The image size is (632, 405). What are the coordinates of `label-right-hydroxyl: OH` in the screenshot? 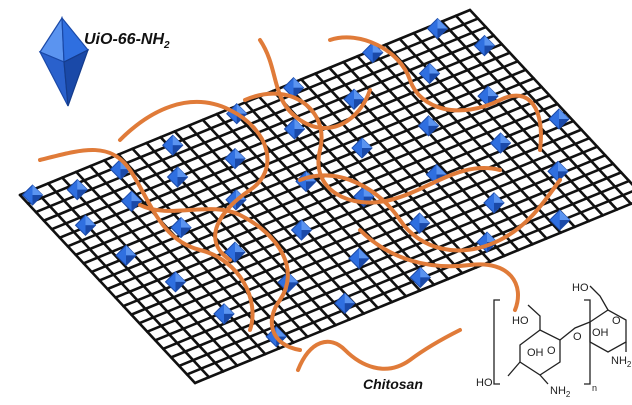 It's located at (600, 333).